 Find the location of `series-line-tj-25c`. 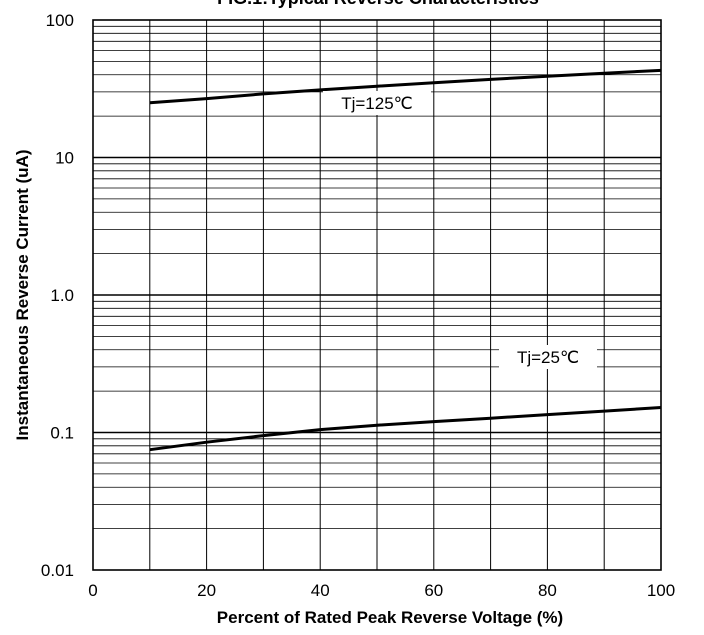

series-line-tj-25c is located at coordinates (405, 429).